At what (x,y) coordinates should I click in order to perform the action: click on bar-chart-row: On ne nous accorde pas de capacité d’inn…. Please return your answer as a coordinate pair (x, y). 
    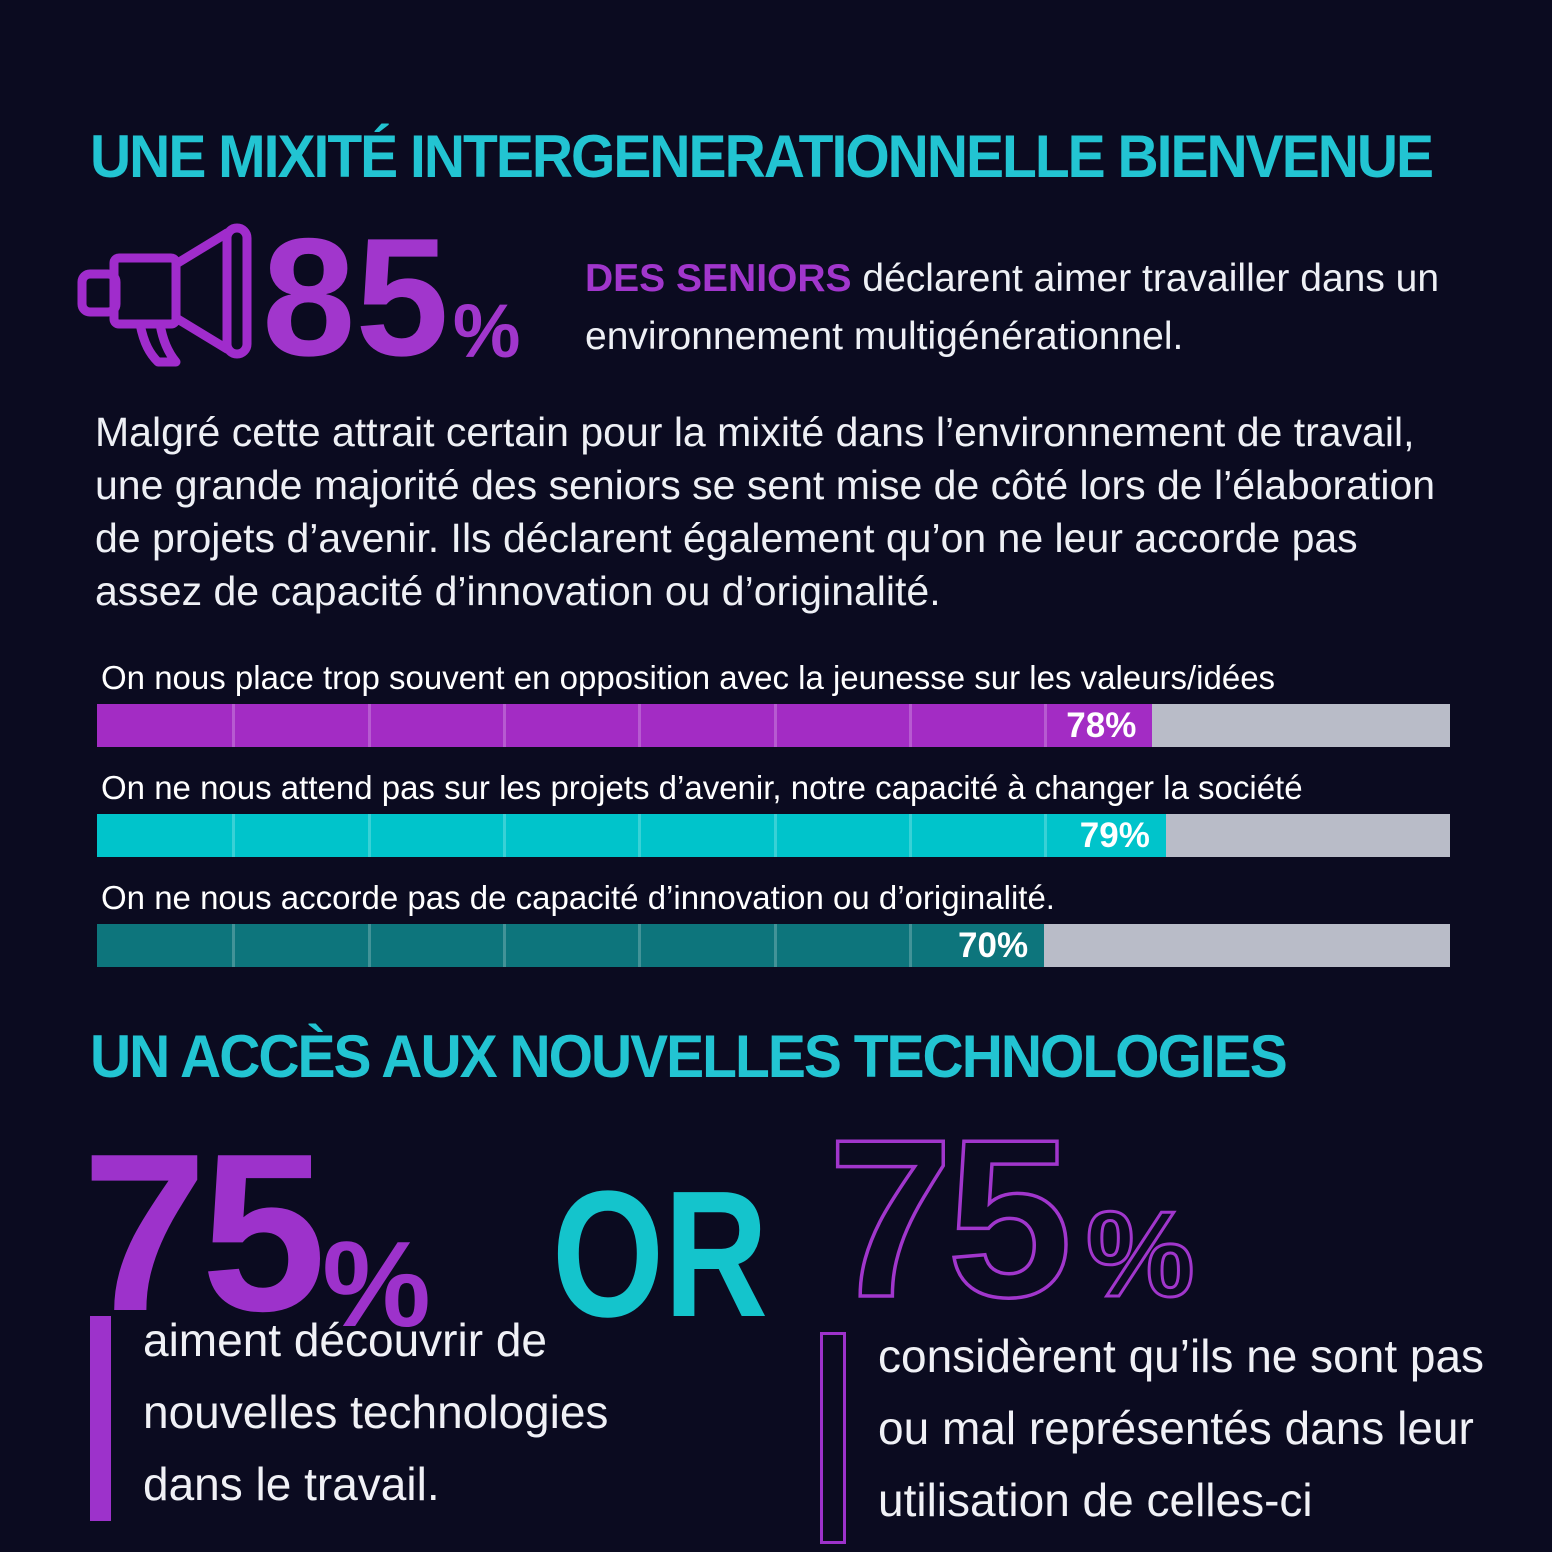
    Looking at the image, I should click on (773, 922).